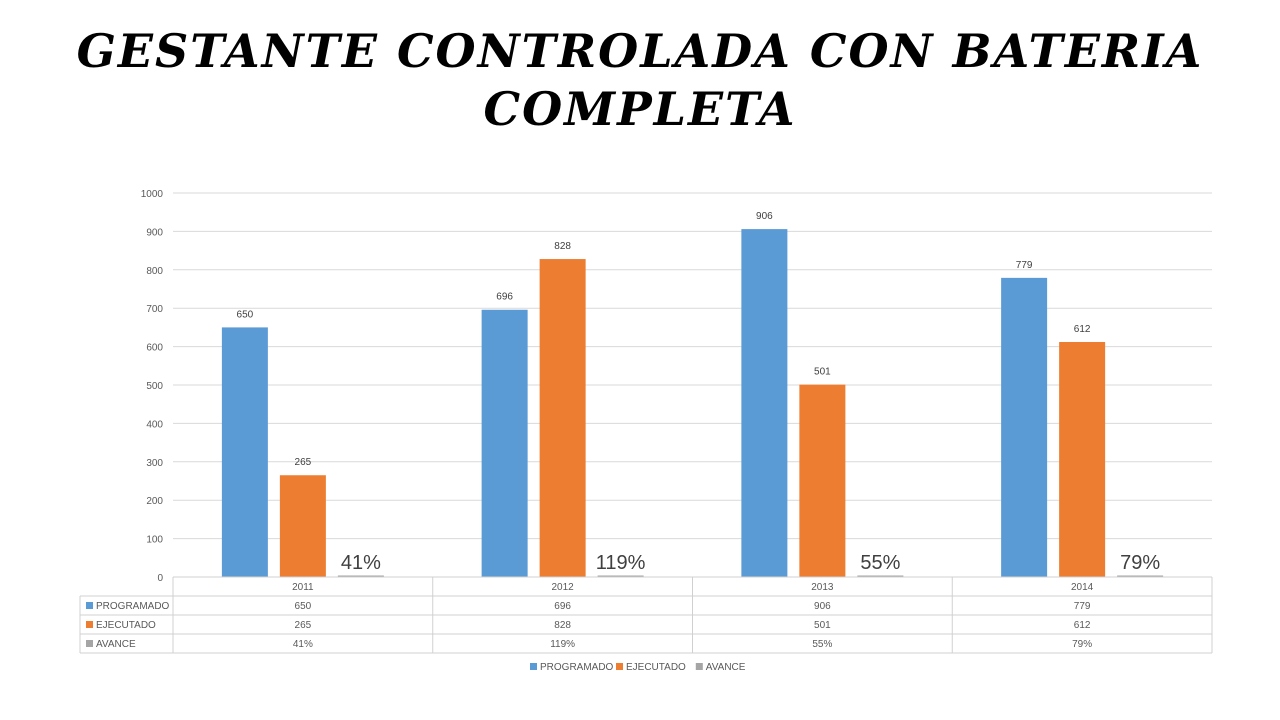  I want to click on y-tick-label: 800, so click(154, 271).